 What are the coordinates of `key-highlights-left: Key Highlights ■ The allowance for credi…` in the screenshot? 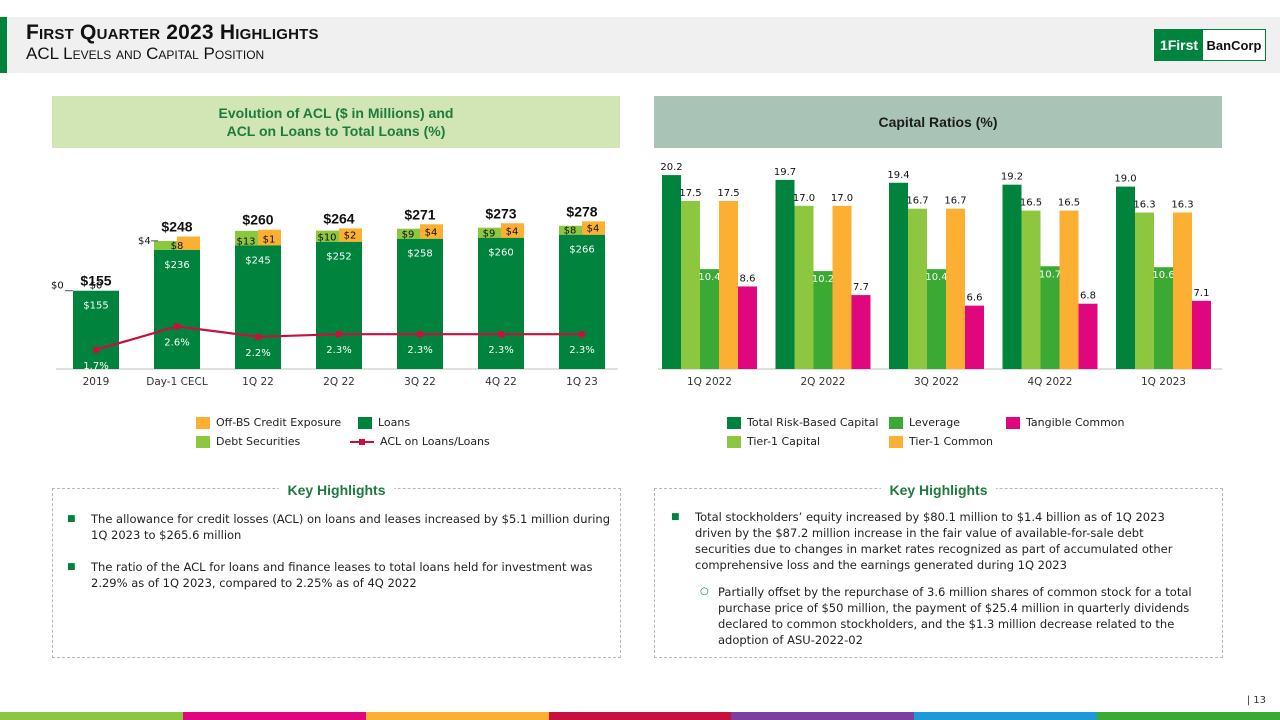 It's located at (336, 570).